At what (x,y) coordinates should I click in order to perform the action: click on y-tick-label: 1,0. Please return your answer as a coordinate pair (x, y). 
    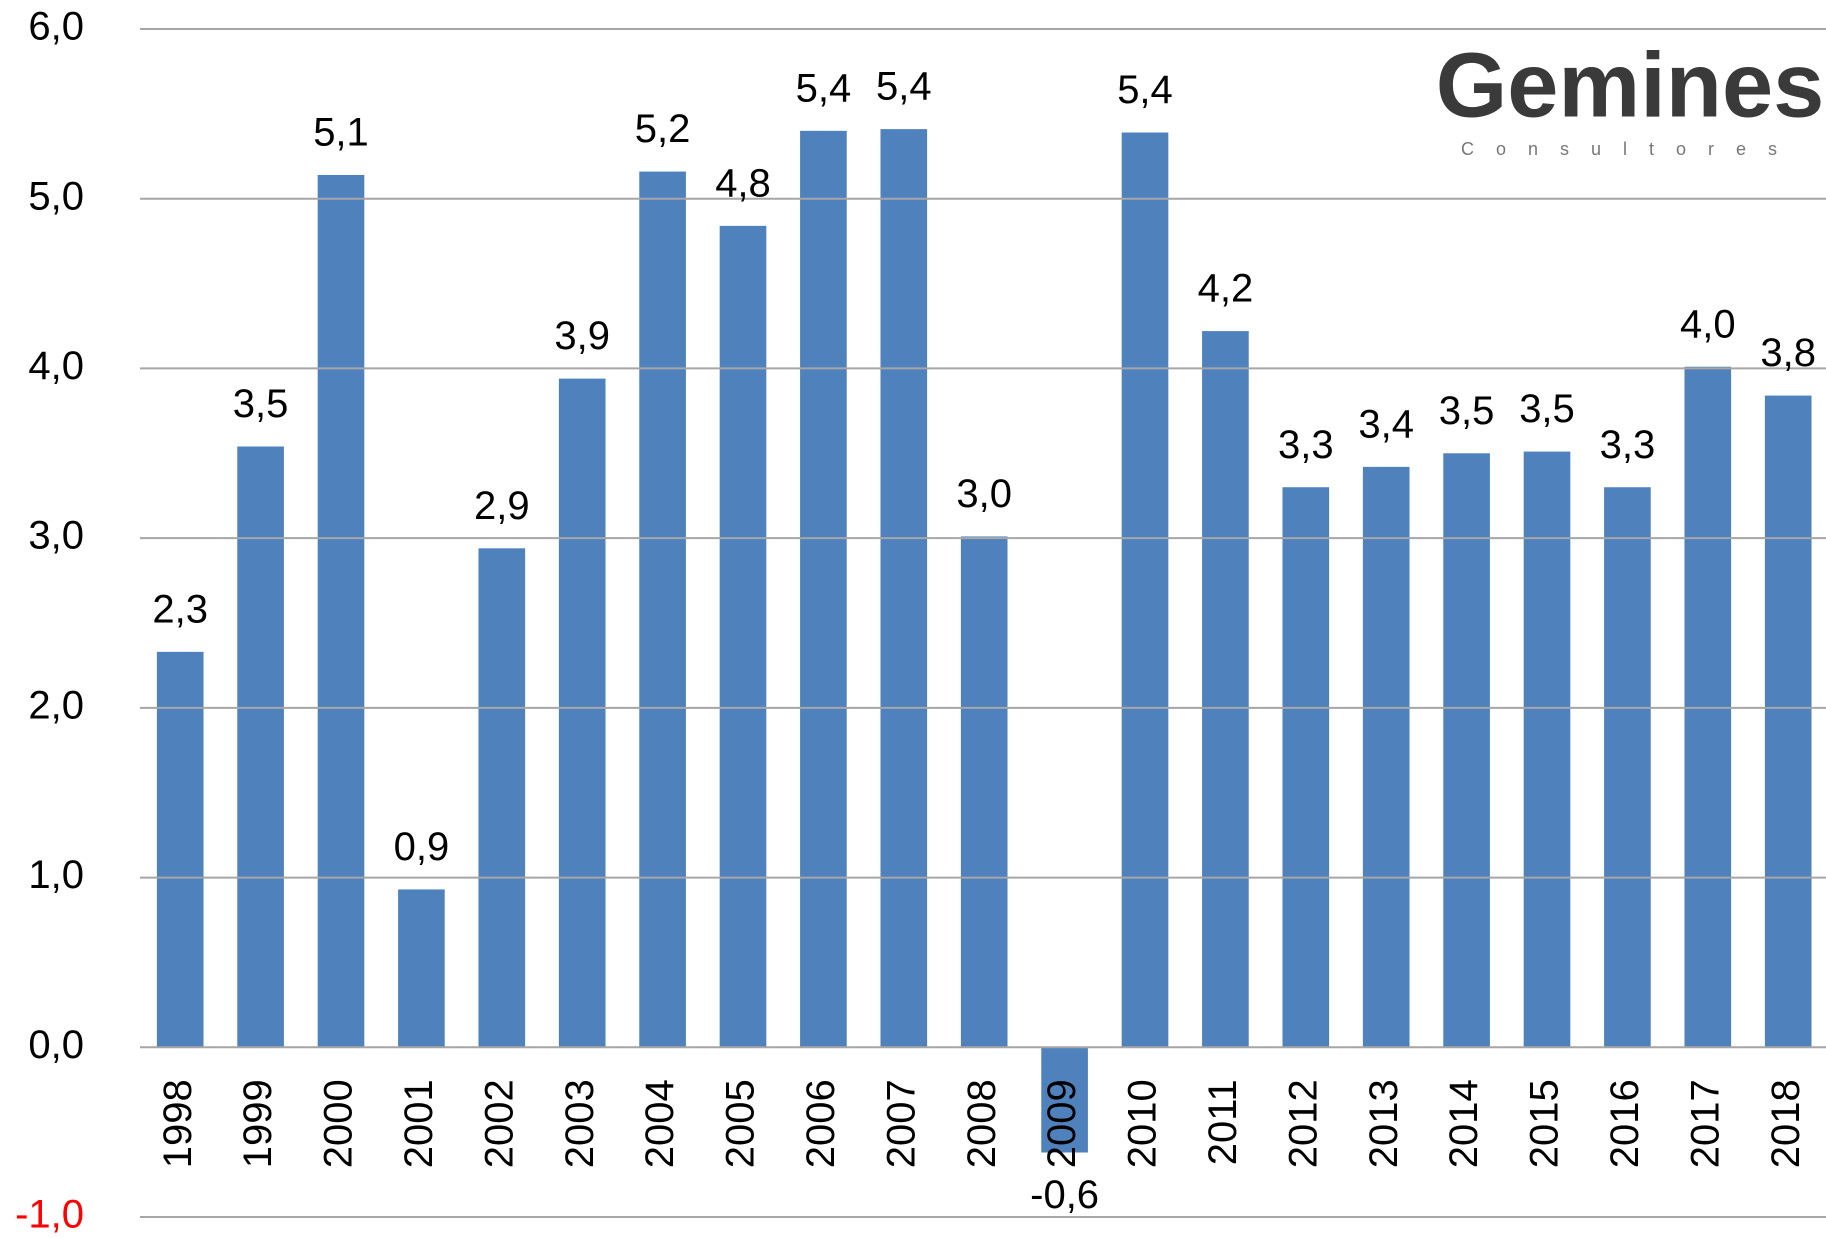
    Looking at the image, I should click on (56, 875).